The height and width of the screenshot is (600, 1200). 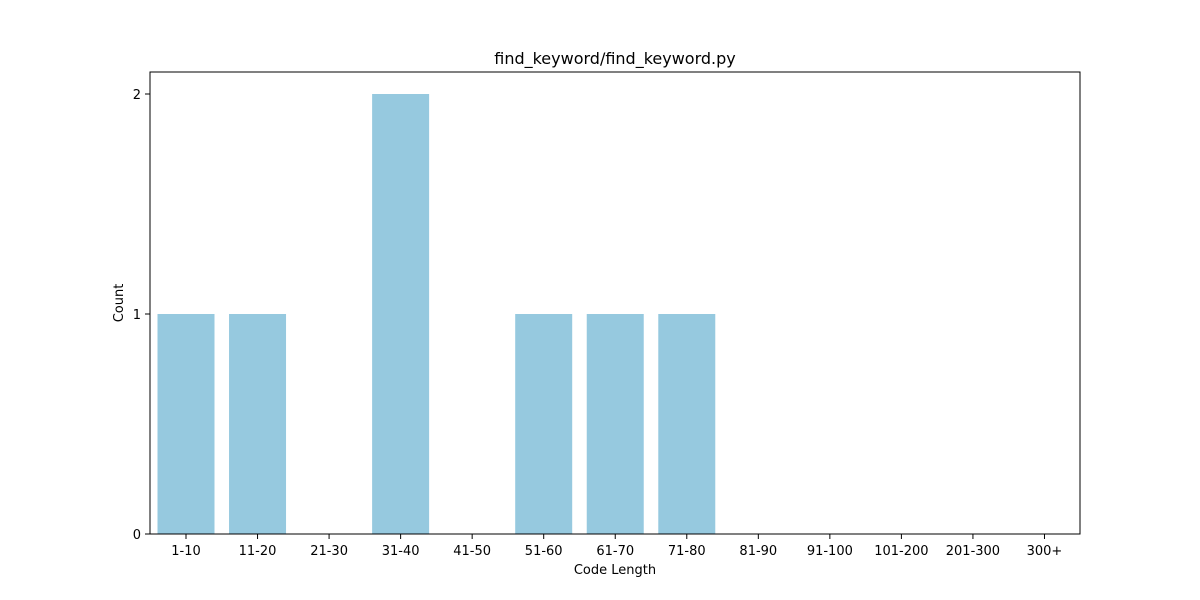 I want to click on x-tick-label: 71-80, so click(x=687, y=551).